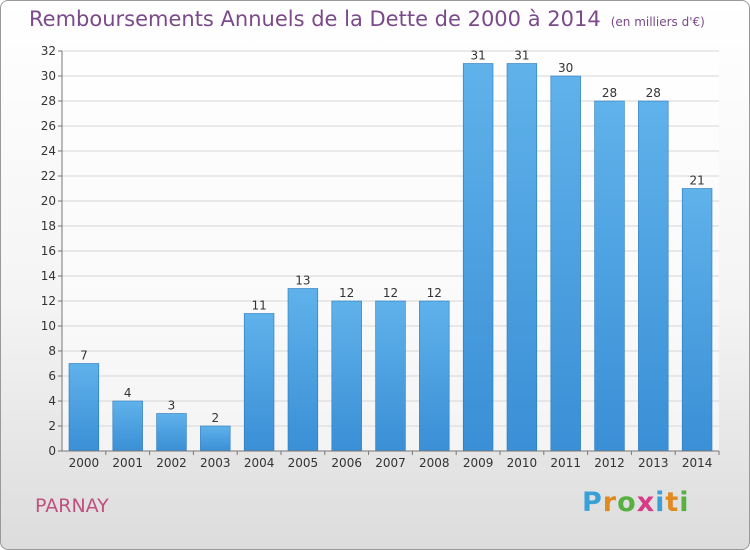 Image resolution: width=750 pixels, height=550 pixels. Describe the element at coordinates (48, 251) in the screenshot. I see `y-tick-label: 16` at that location.